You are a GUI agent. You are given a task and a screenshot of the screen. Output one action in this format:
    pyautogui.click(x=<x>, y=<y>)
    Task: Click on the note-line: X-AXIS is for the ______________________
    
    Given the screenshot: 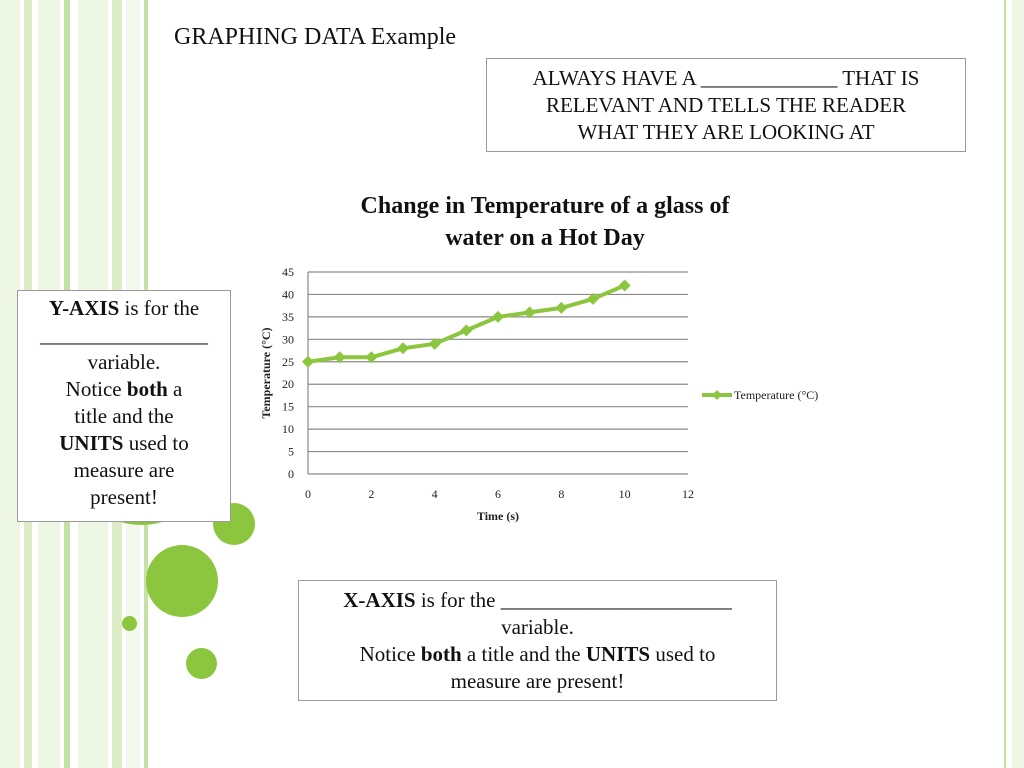 What is the action you would take?
    pyautogui.click(x=537, y=600)
    